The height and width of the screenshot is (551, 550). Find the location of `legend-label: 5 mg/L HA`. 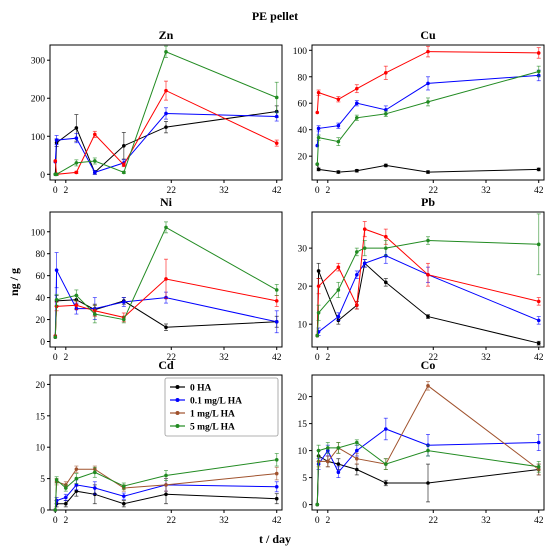

legend-label: 5 mg/L HA is located at coordinates (212, 428).